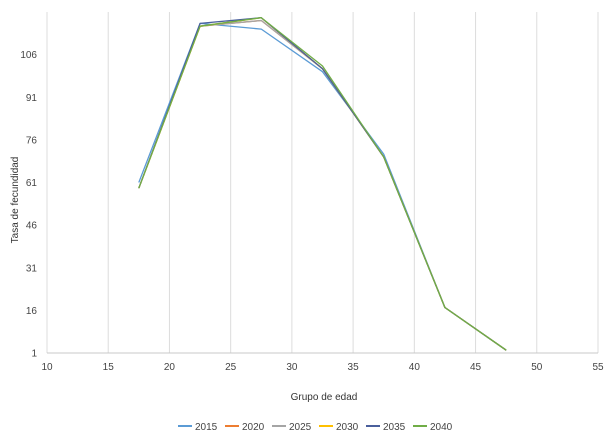  Describe the element at coordinates (206, 427) in the screenshot. I see `legend-label-2015: 2015` at that location.